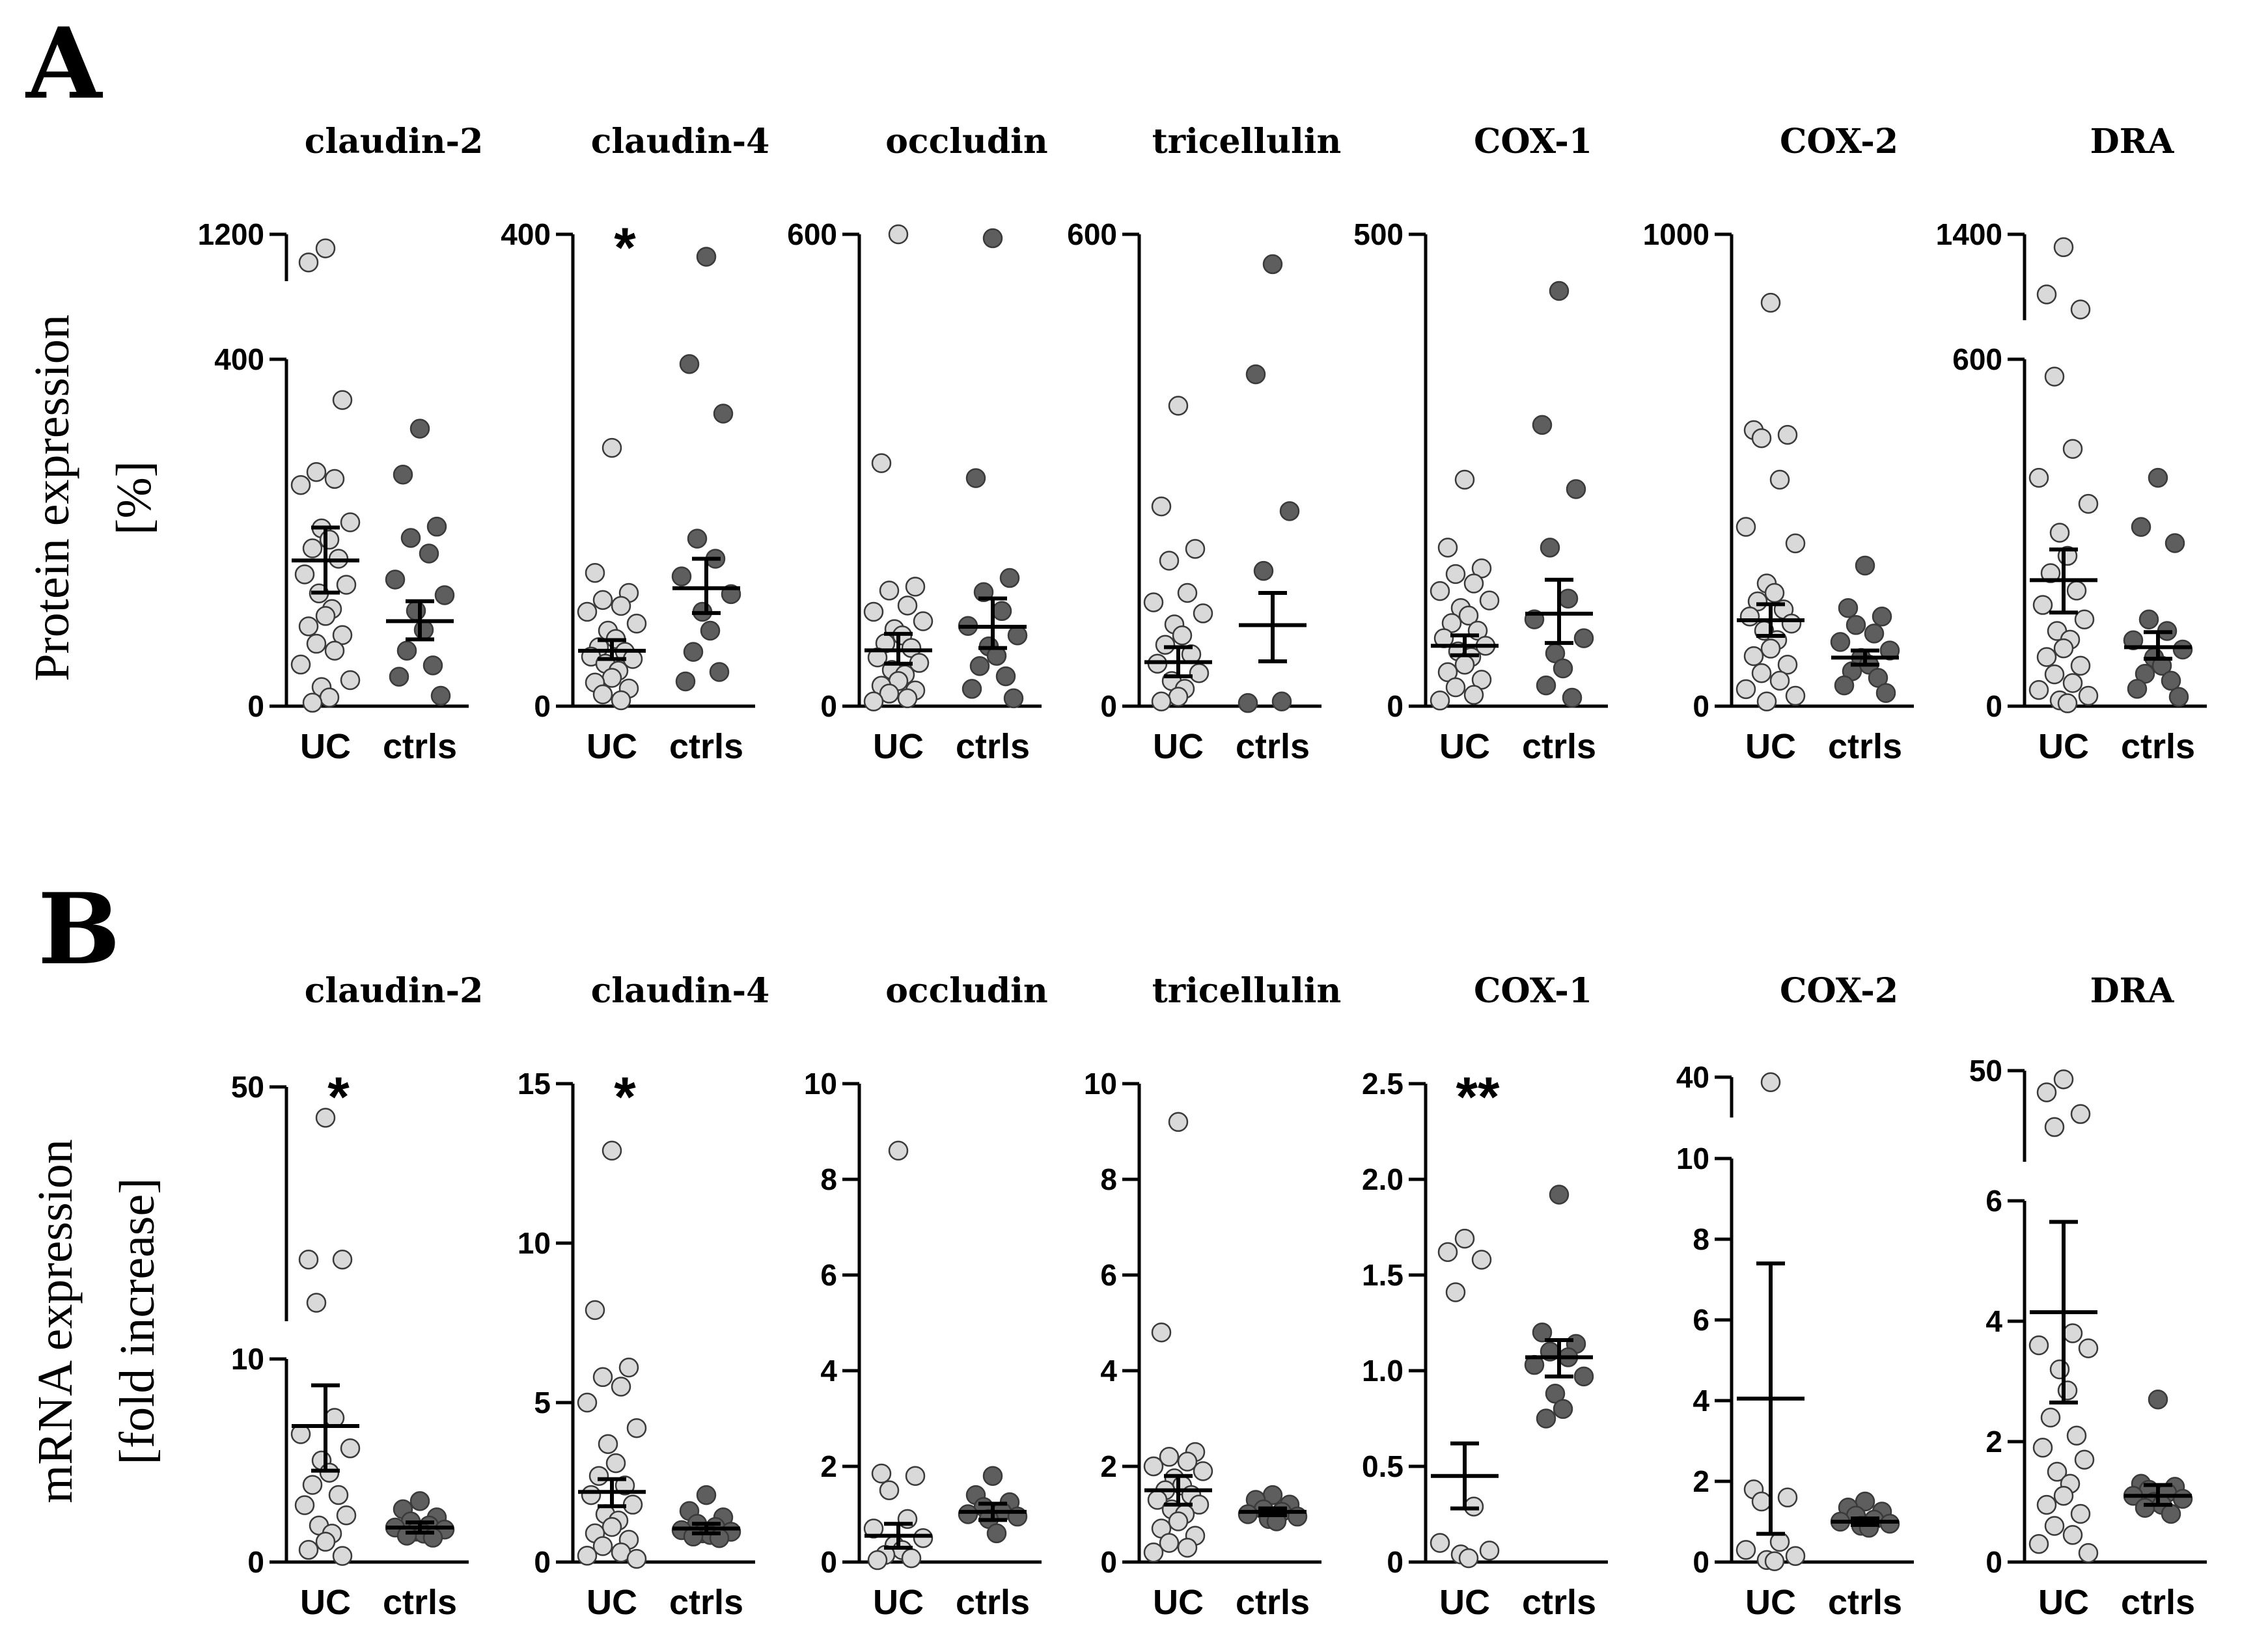  What do you see at coordinates (52, 497) in the screenshot?
I see `row-a-ylabel-line1: Protein expression` at bounding box center [52, 497].